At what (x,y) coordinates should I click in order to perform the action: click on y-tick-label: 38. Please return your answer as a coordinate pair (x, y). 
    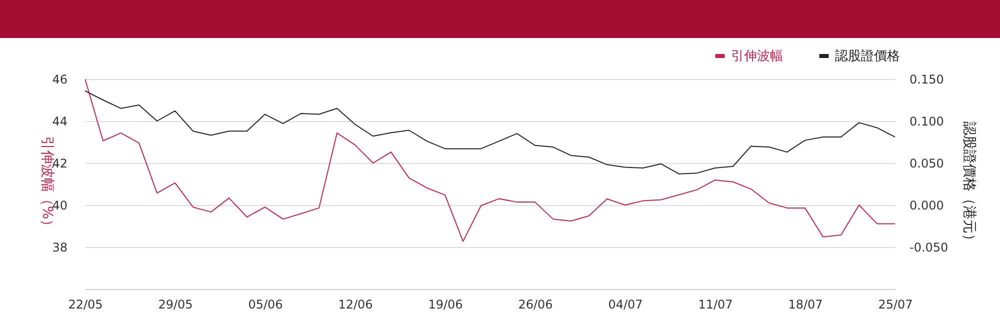
    Looking at the image, I should click on (60, 247).